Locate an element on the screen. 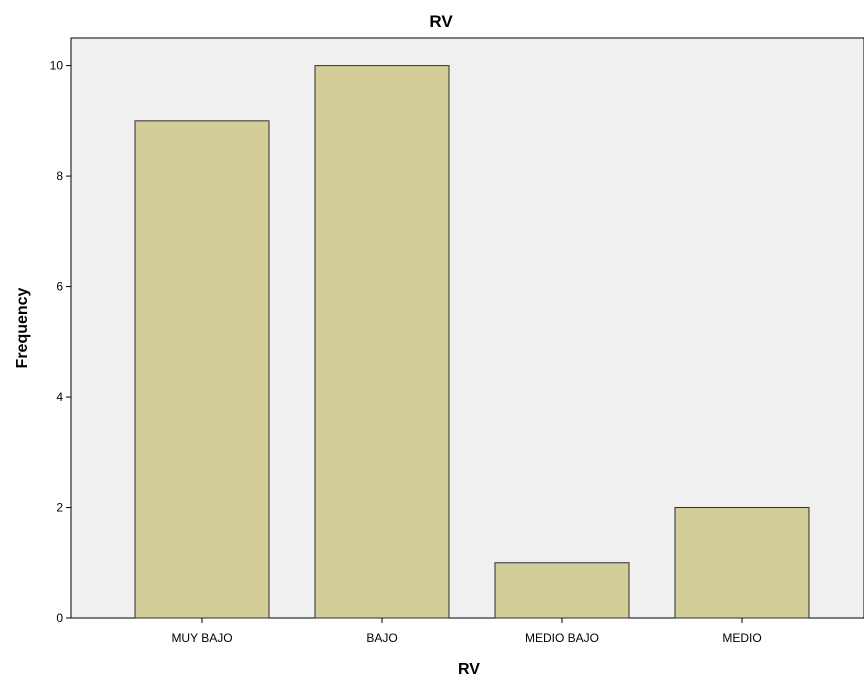 The image size is (864, 684). y-tick-label: 4 is located at coordinates (59, 397).